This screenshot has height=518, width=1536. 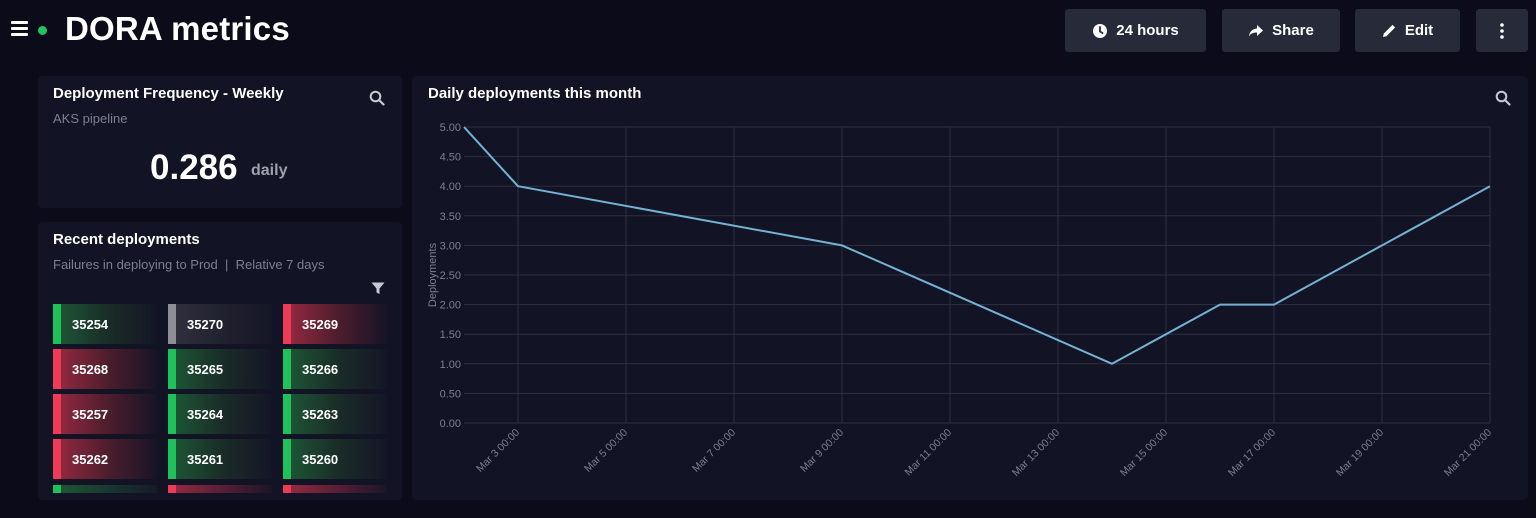 I want to click on y-tick-label: 0.50, so click(x=450, y=394).